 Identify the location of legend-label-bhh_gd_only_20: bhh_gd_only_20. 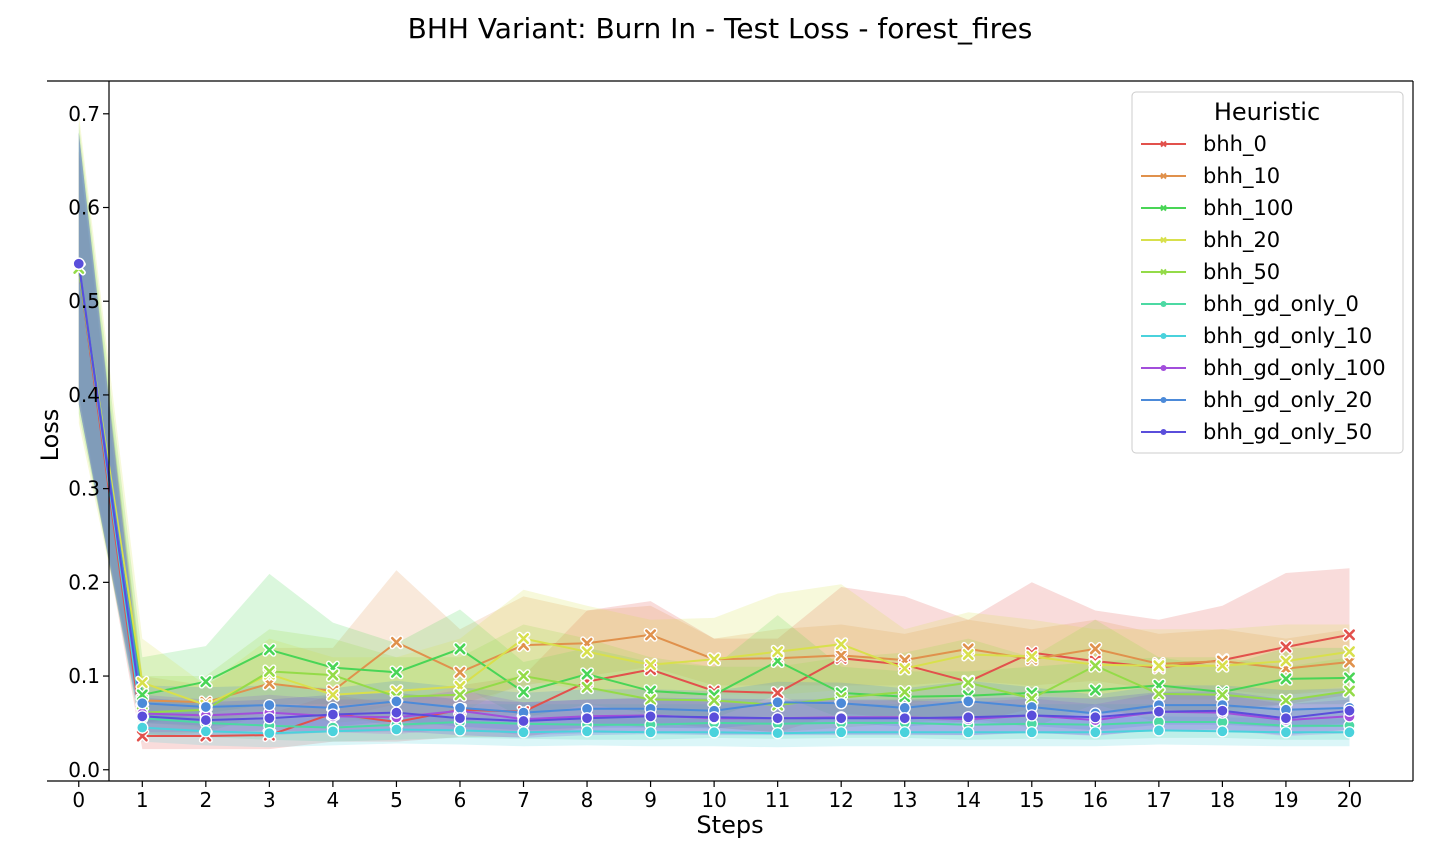
(1287, 400).